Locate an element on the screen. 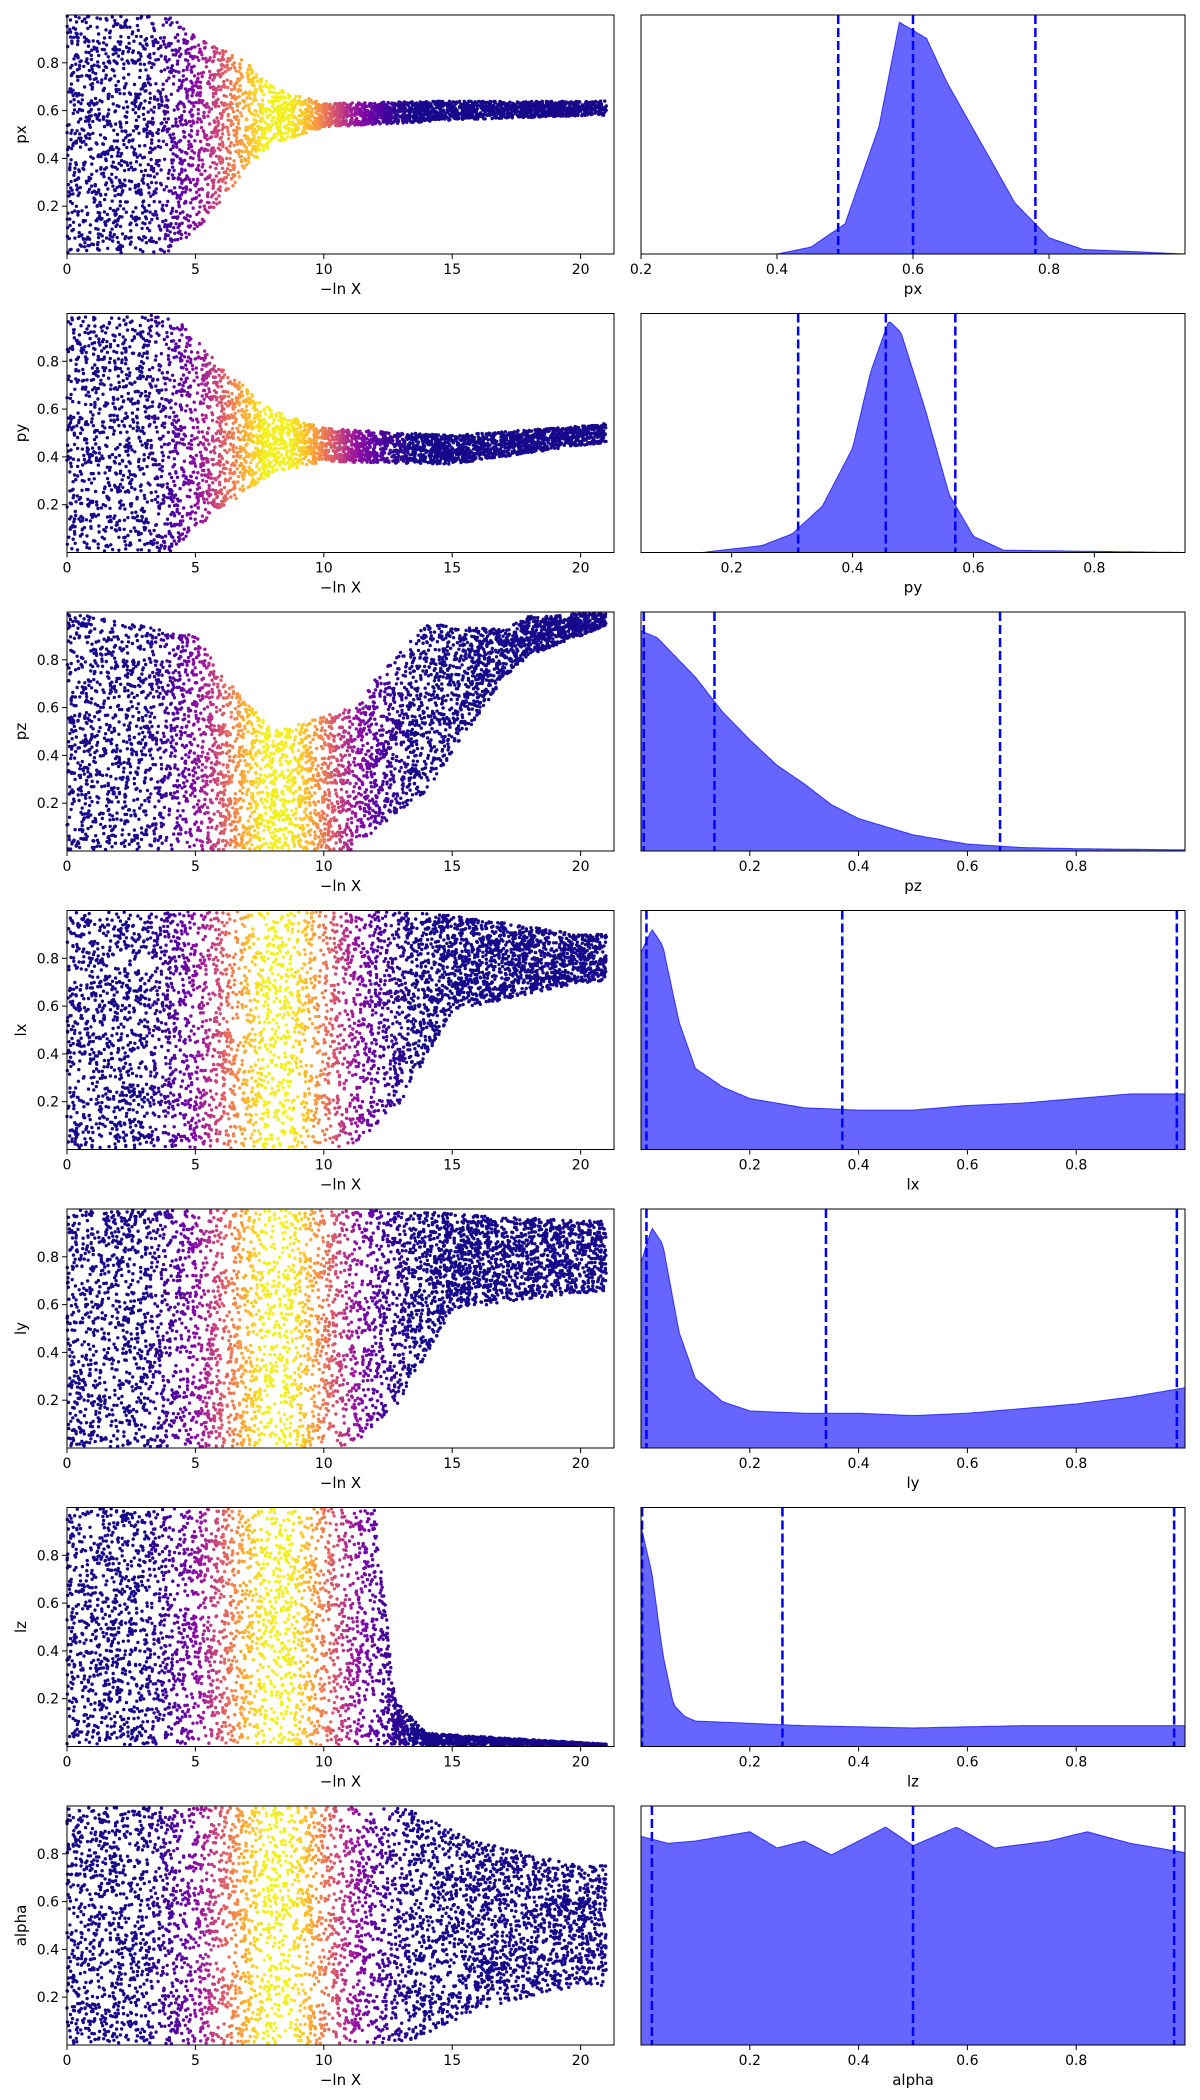 The height and width of the screenshot is (2100, 1200). x-axis-label: lz is located at coordinates (913, 1782).